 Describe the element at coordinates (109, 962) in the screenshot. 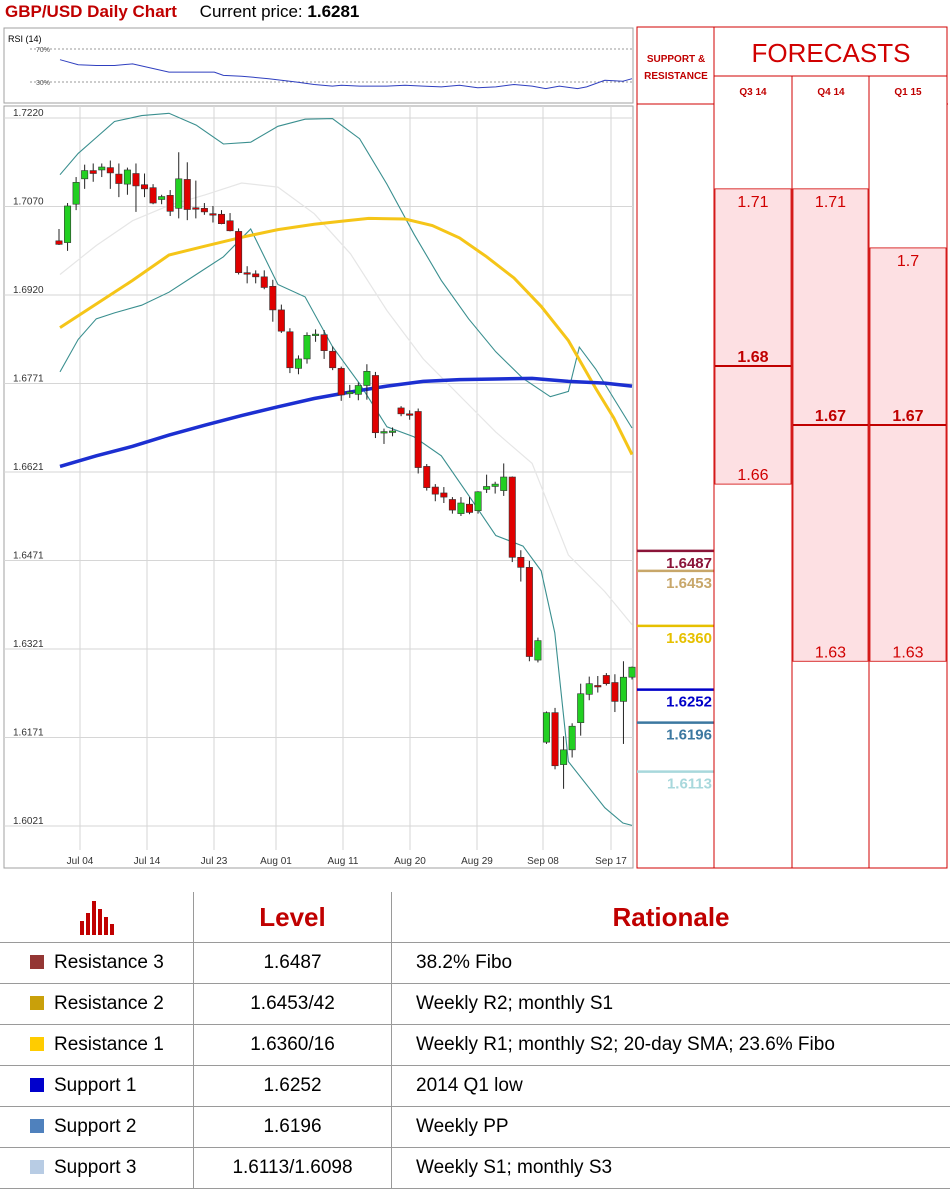

I see `level-name: Resistance 3` at that location.